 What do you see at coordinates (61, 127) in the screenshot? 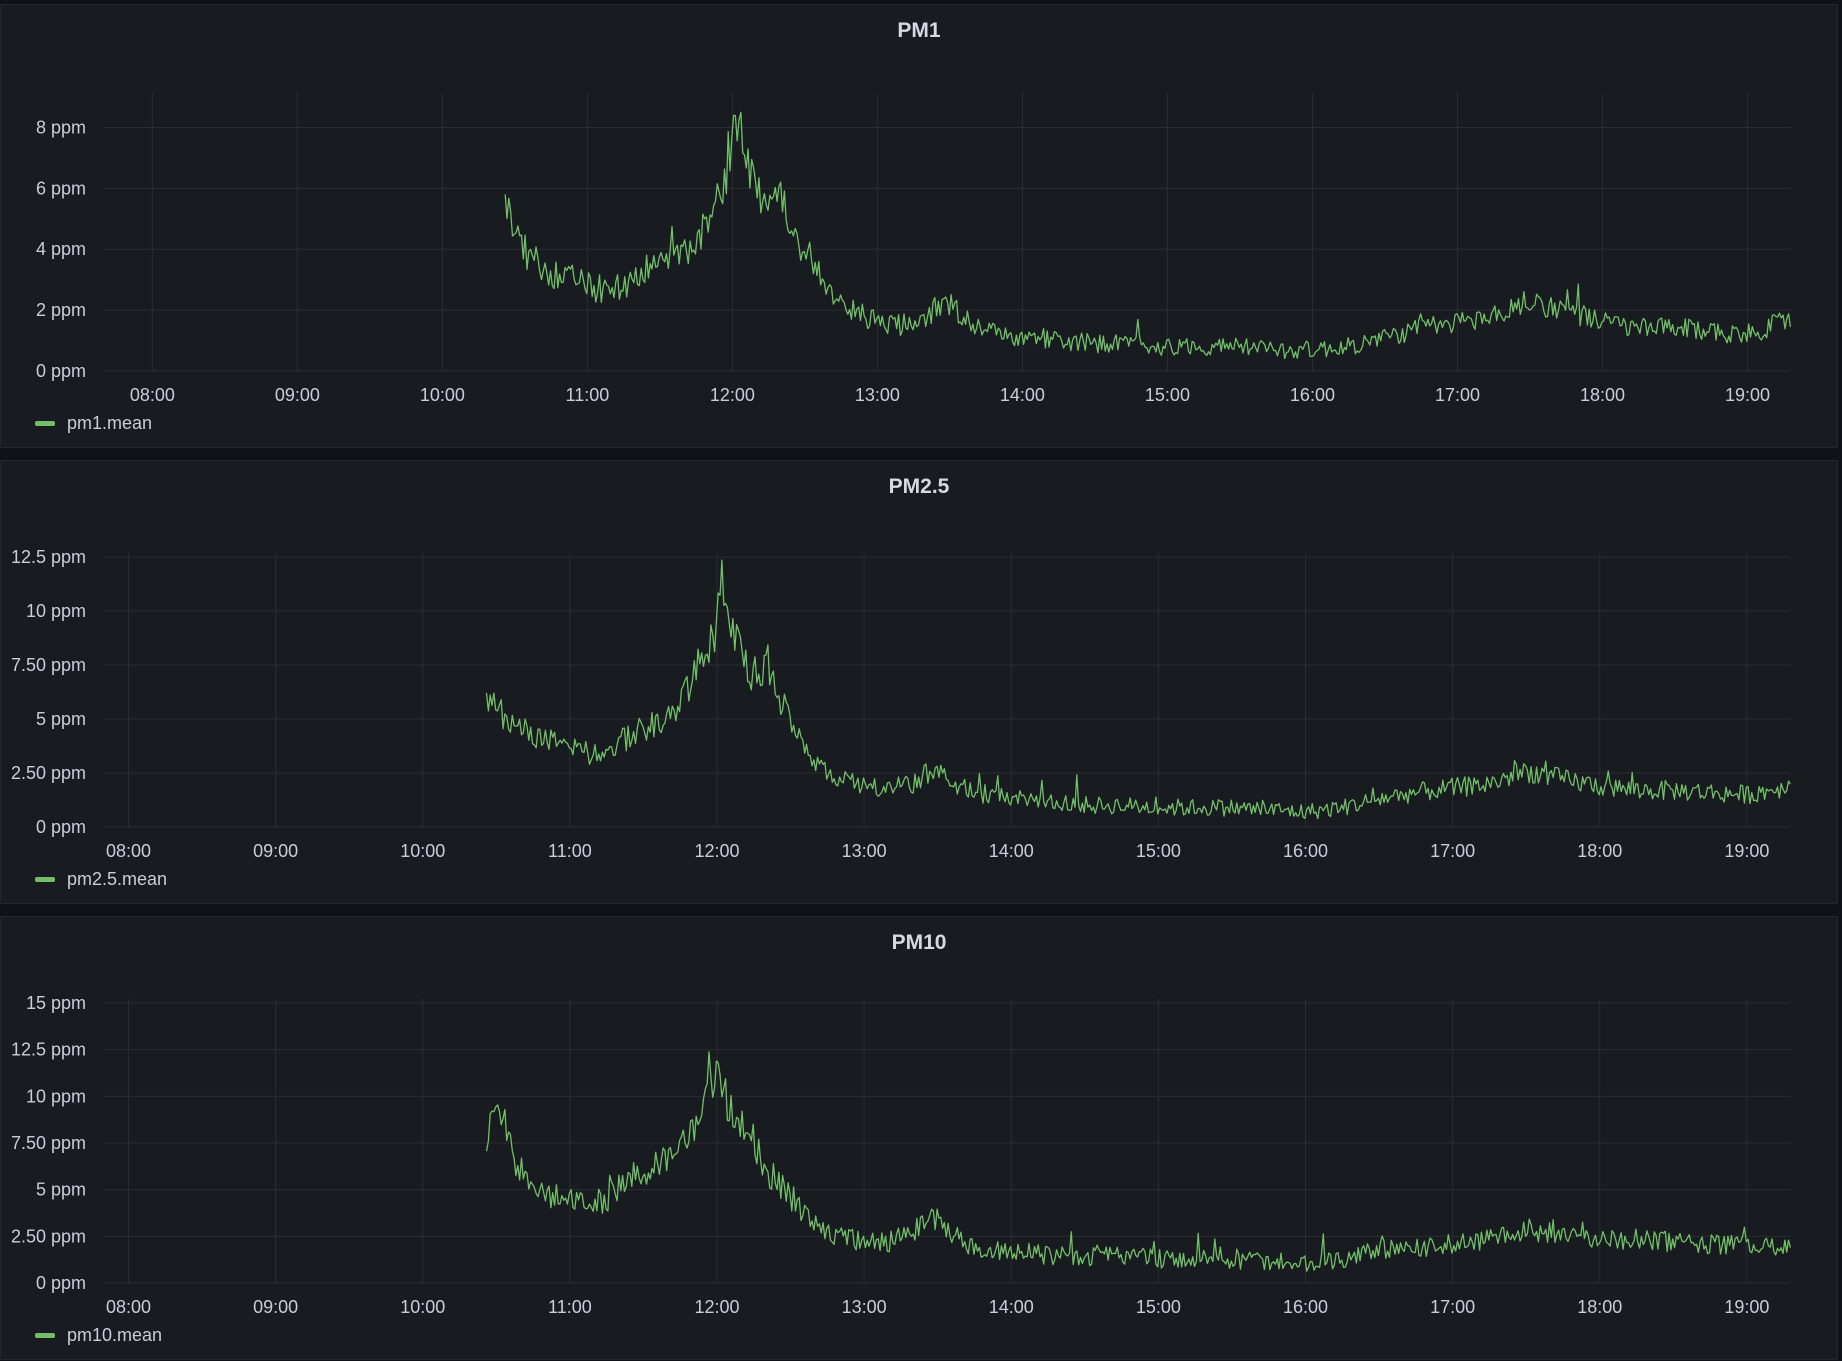
I see `y-tick-label: 8 ppm` at bounding box center [61, 127].